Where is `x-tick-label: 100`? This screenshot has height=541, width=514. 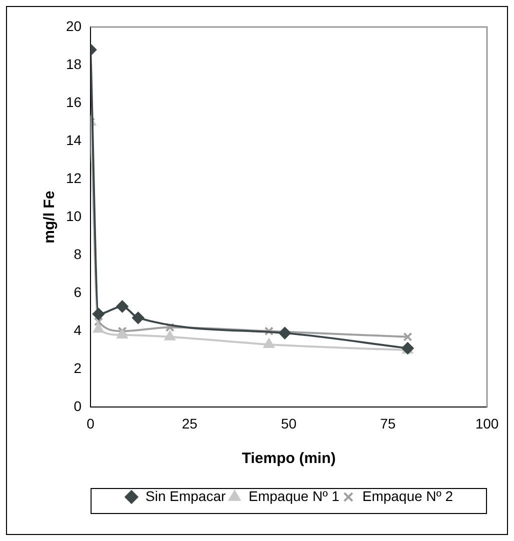 x-tick-label: 100 is located at coordinates (487, 423).